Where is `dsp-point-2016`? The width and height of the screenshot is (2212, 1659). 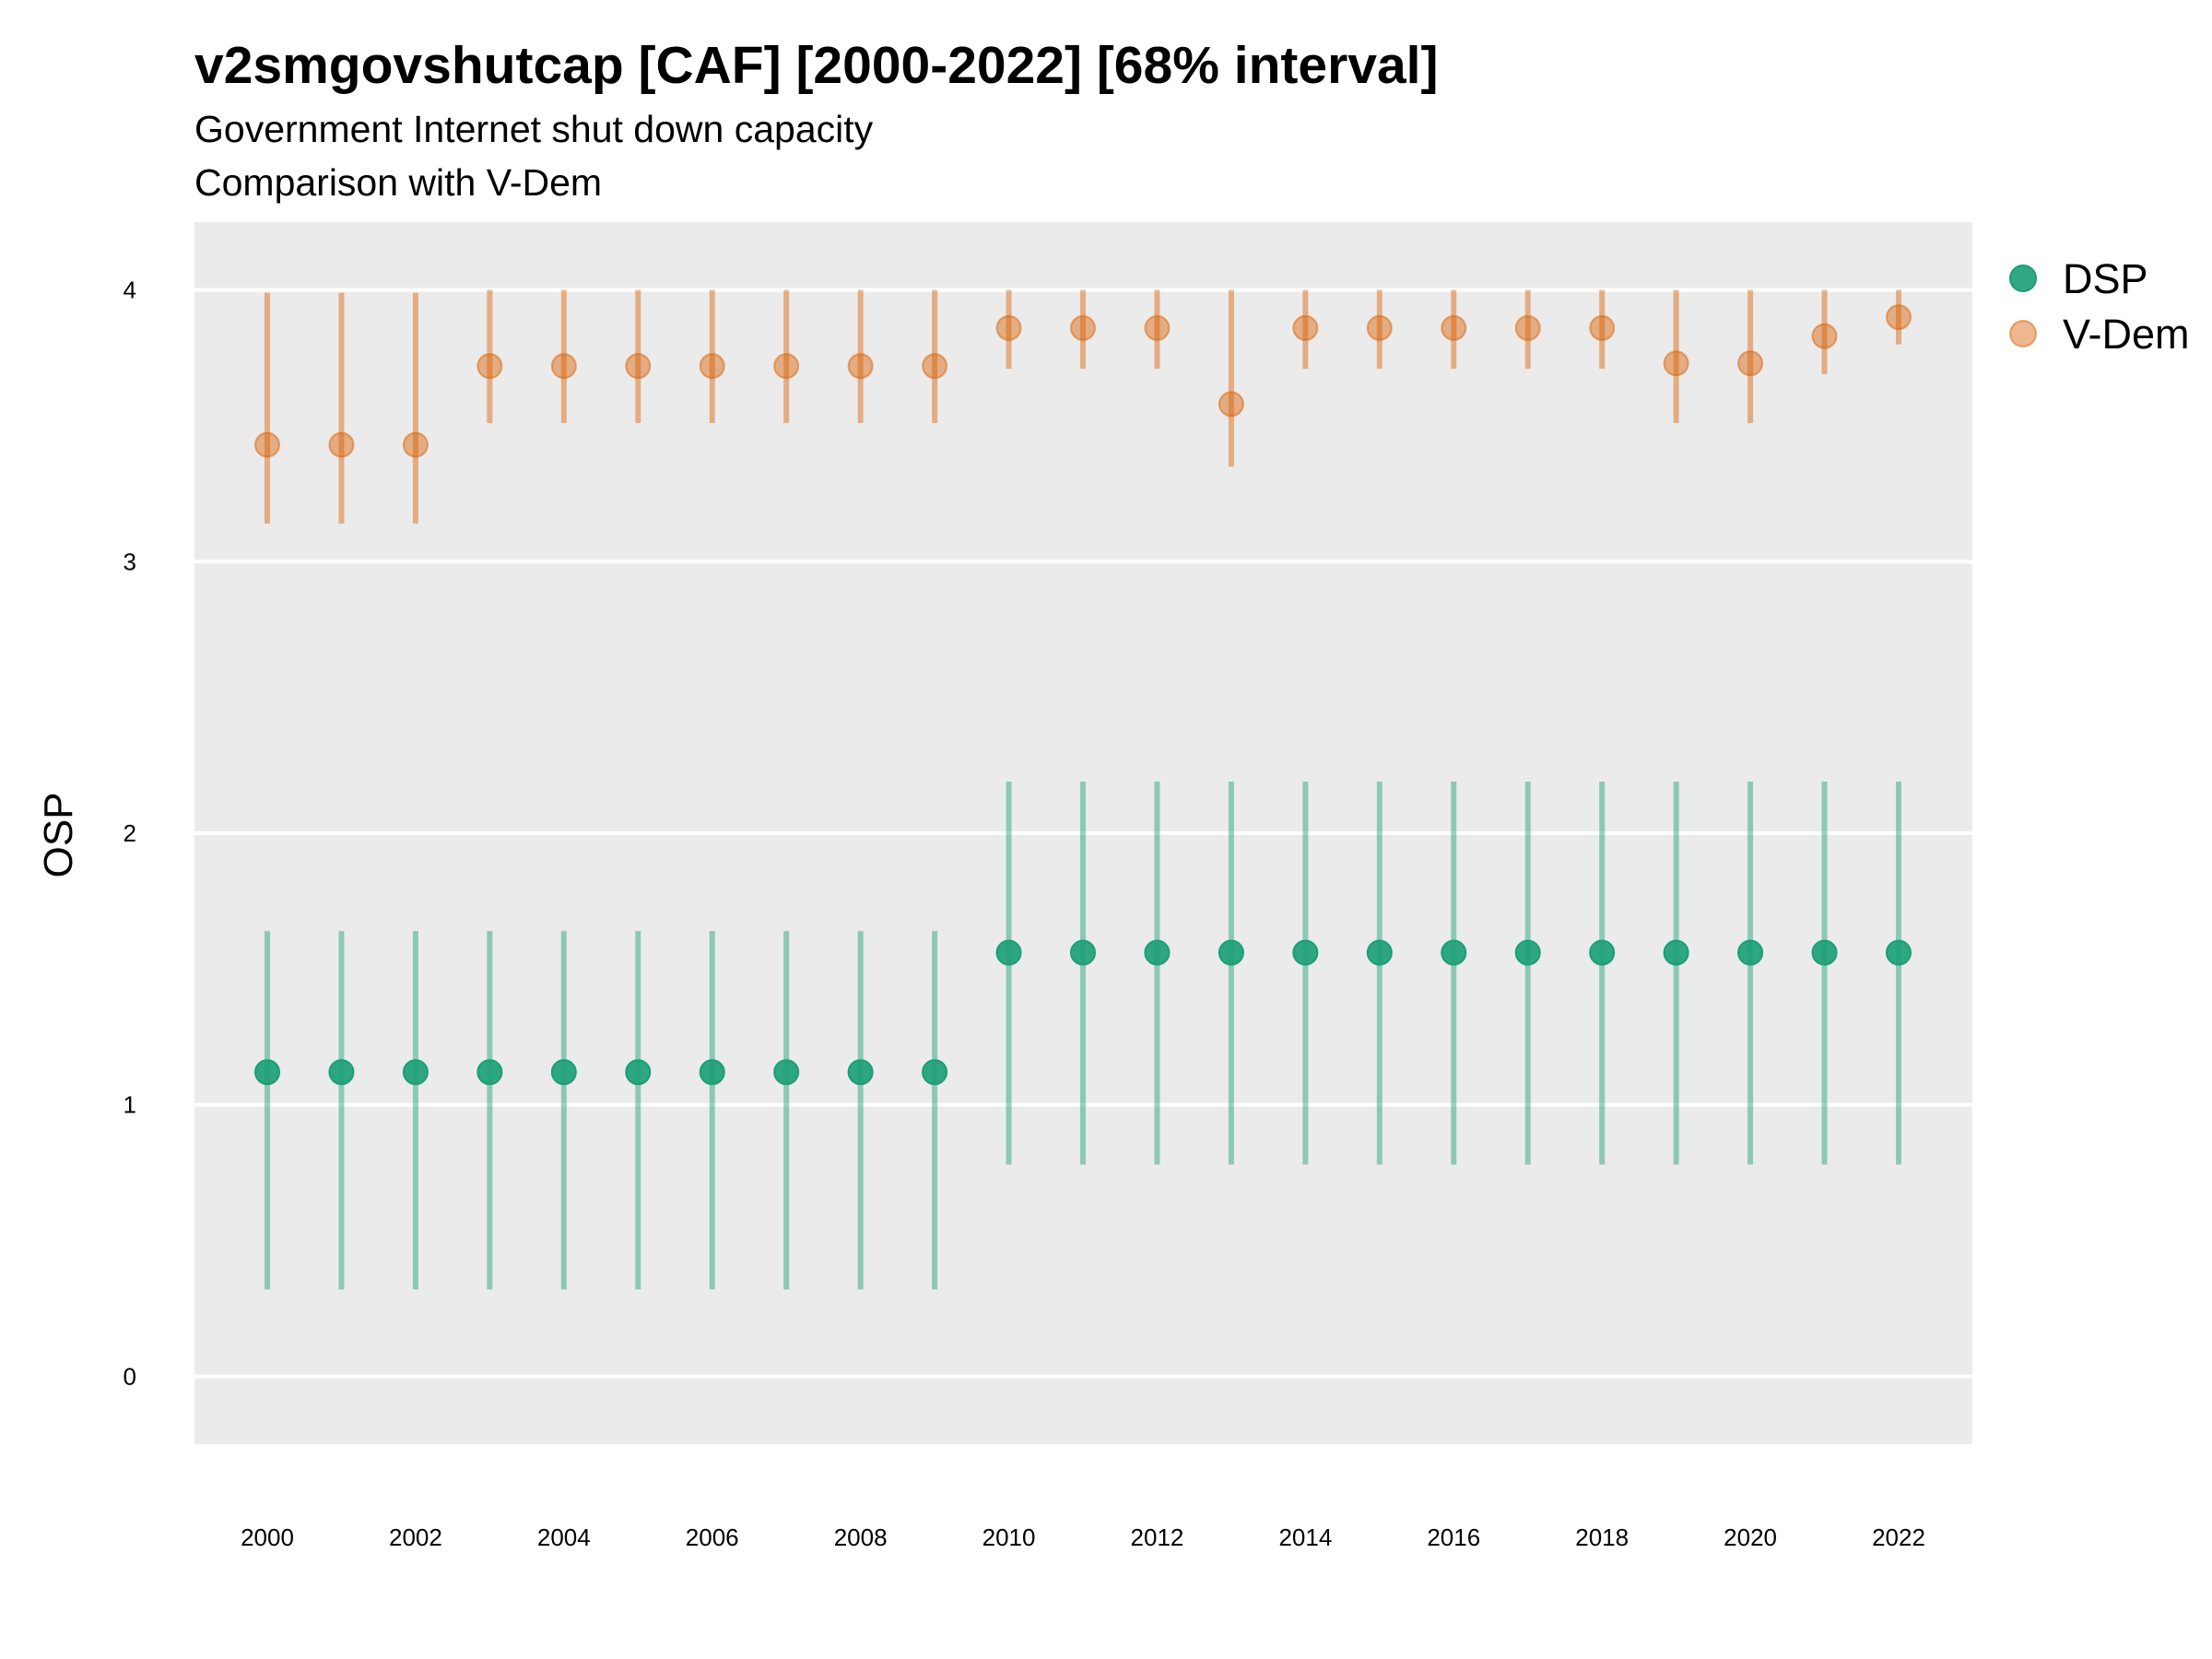
dsp-point-2016 is located at coordinates (1454, 952).